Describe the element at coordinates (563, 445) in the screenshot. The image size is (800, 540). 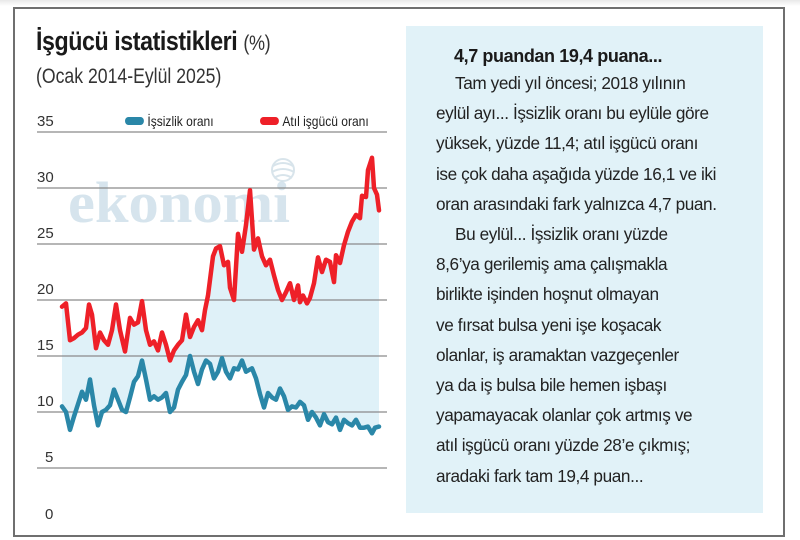
I see `commentary-line: atıl işgücü oranı yüzde 28’e çıkmış;` at that location.